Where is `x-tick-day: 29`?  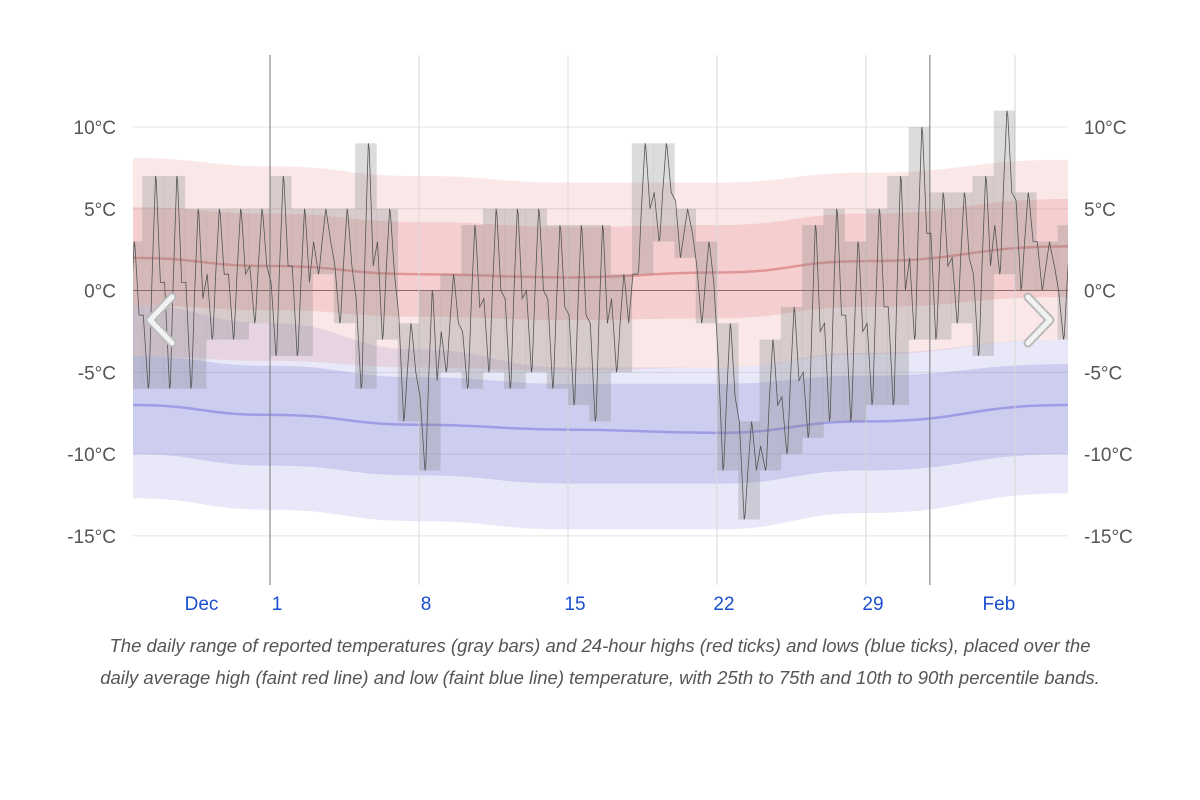 x-tick-day: 29 is located at coordinates (872, 604).